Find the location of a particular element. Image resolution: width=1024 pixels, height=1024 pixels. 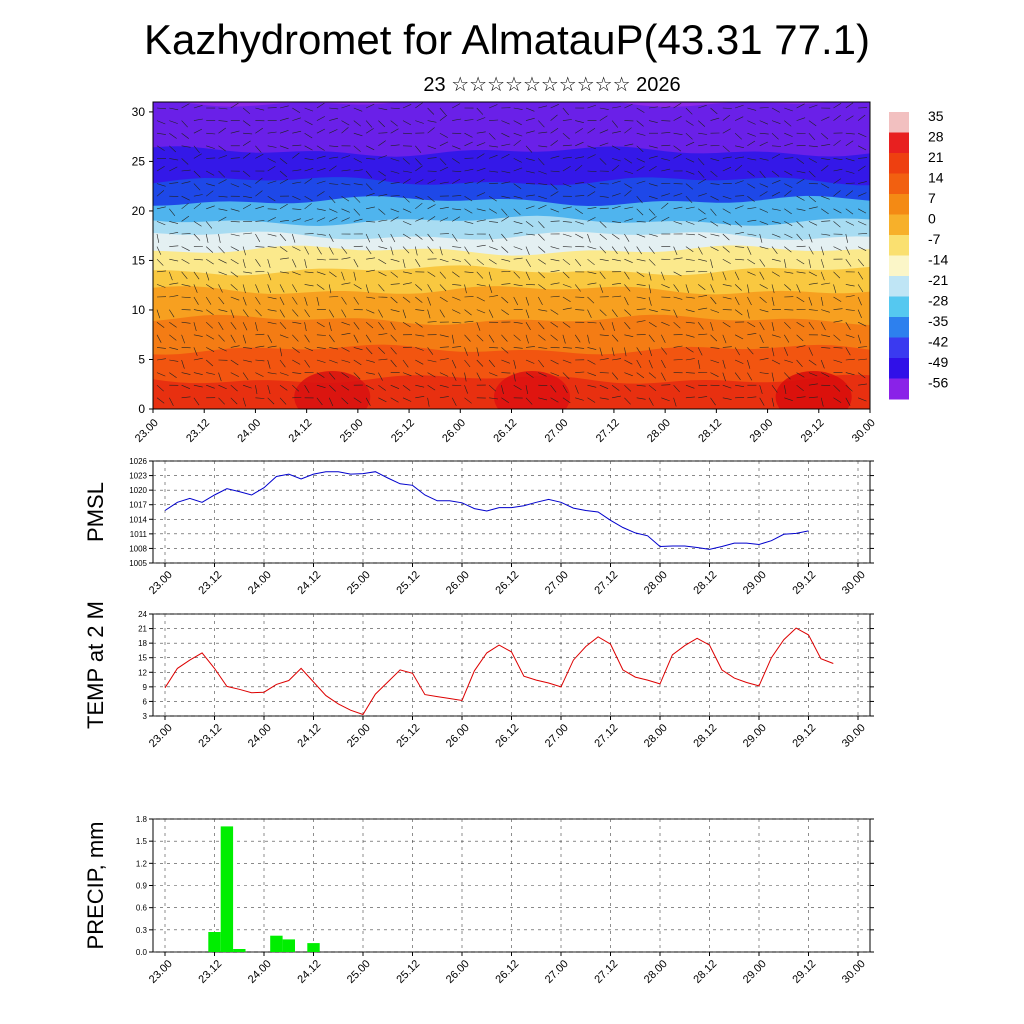

x-tick-label: 28.00 is located at coordinates (659, 431).